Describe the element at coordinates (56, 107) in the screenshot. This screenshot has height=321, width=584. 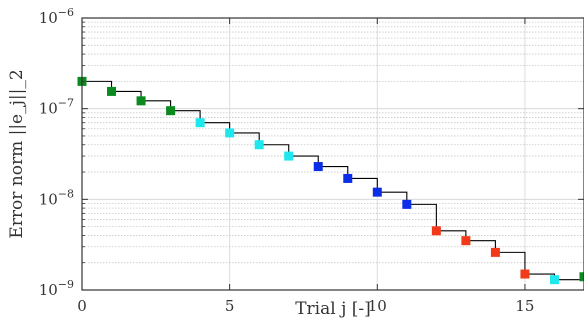
I see `y-tick-label: 10⁻⁷` at that location.